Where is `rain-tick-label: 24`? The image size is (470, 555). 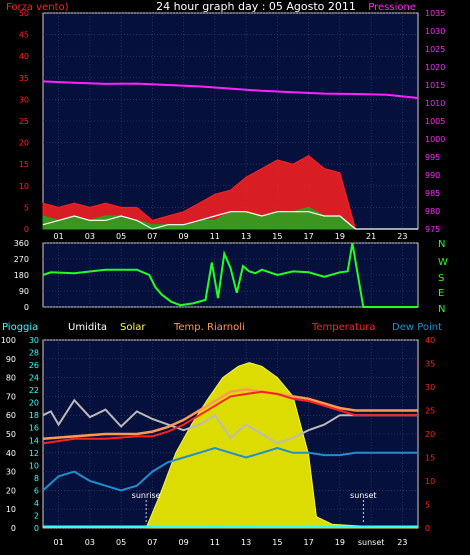
rain-tick-label: 24 is located at coordinates (34, 378).